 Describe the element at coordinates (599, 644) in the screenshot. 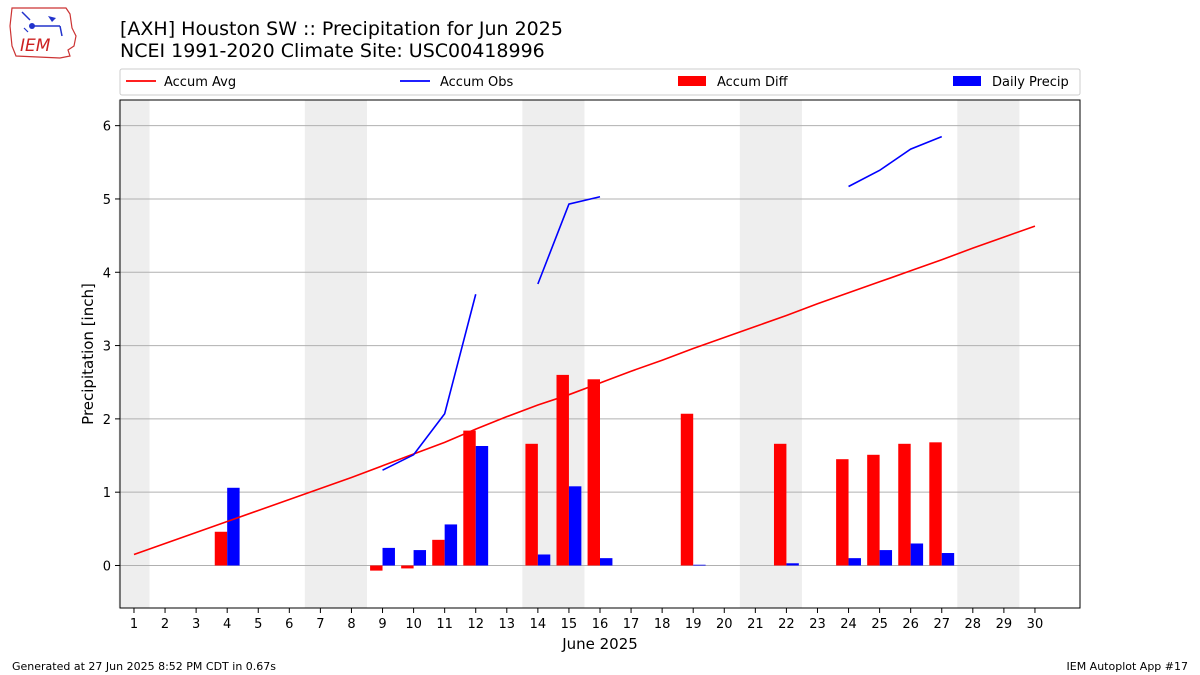

I see `x-axis-label: June 2025` at that location.